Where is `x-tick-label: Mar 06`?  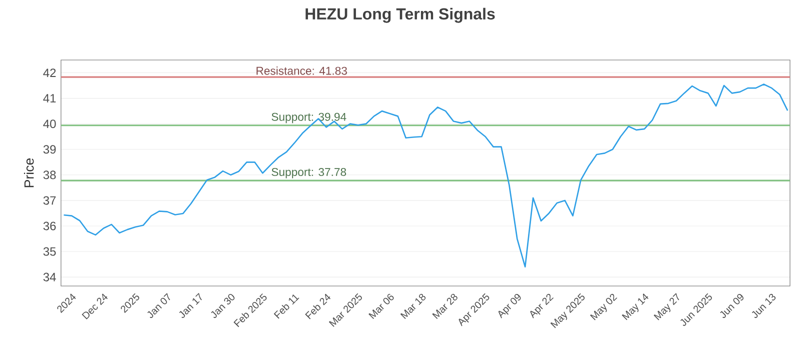 x-tick-label: Mar 06 is located at coordinates (381, 307).